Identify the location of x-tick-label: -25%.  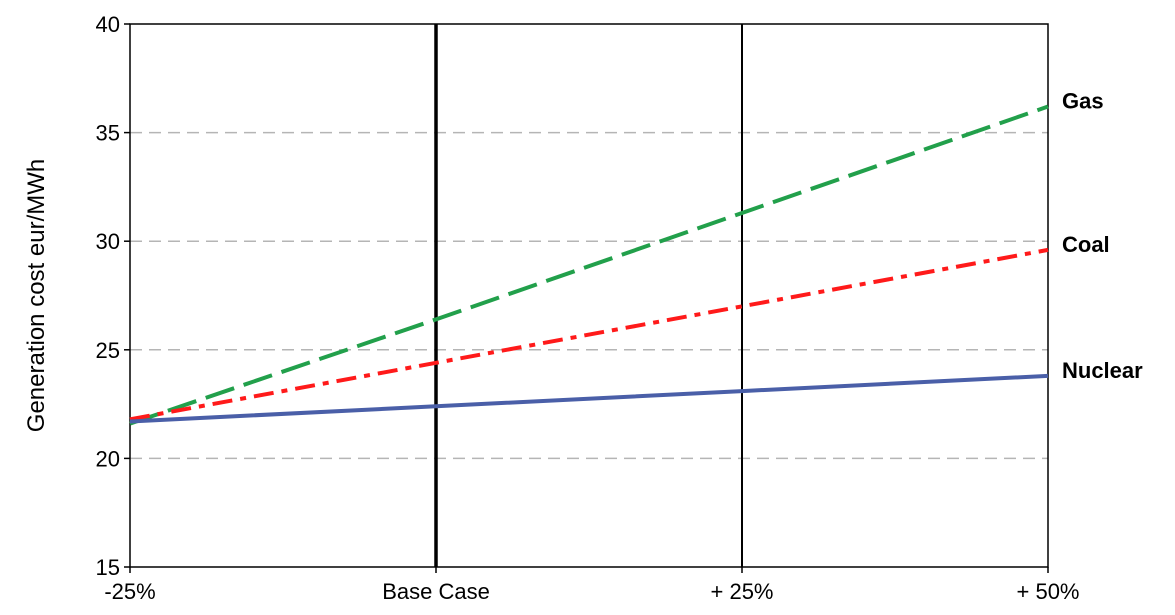
(129, 591).